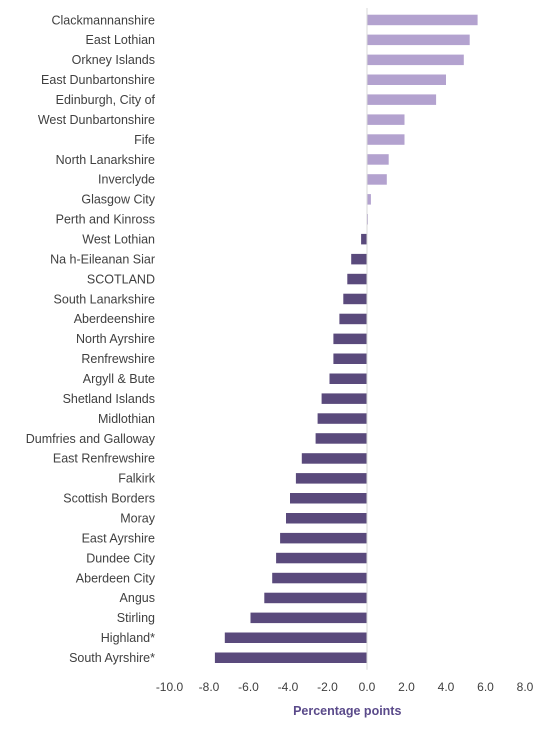 This screenshot has width=548, height=729. I want to click on category-label: Inverclyde, so click(126, 180).